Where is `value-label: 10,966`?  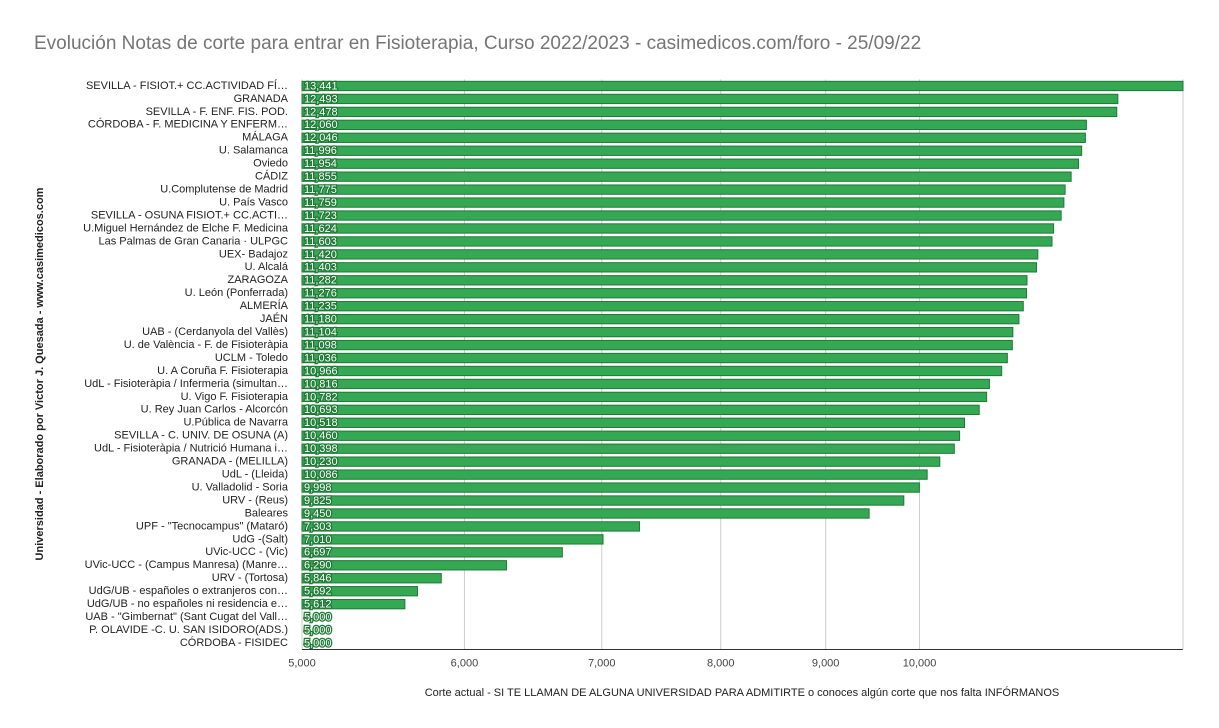
value-label: 10,966 is located at coordinates (321, 371).